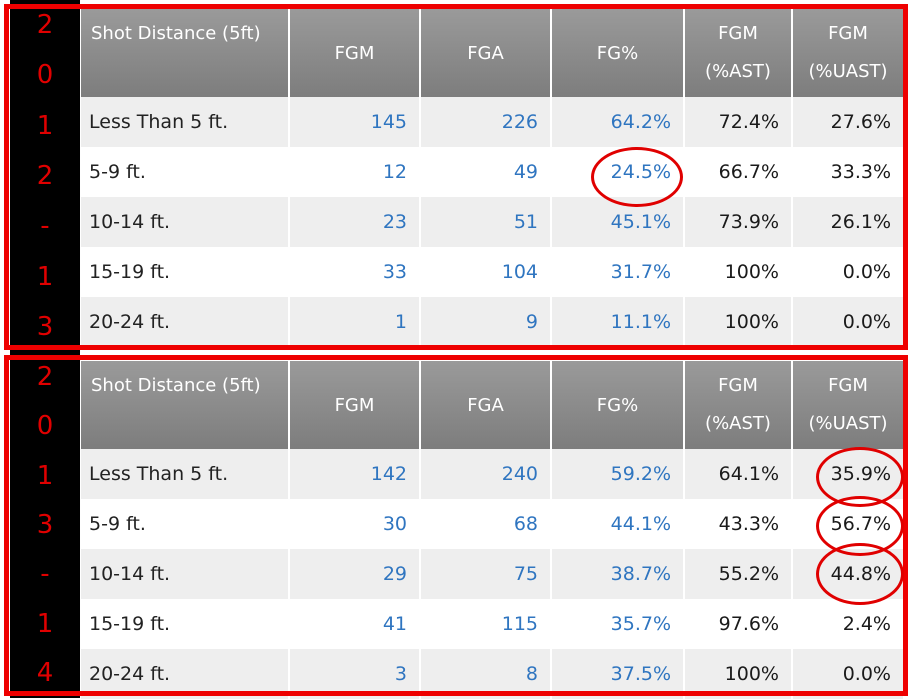  I want to click on table-row: 15-19 ft. 33 104 31.7% 100% 0.0%, so click(493, 272).